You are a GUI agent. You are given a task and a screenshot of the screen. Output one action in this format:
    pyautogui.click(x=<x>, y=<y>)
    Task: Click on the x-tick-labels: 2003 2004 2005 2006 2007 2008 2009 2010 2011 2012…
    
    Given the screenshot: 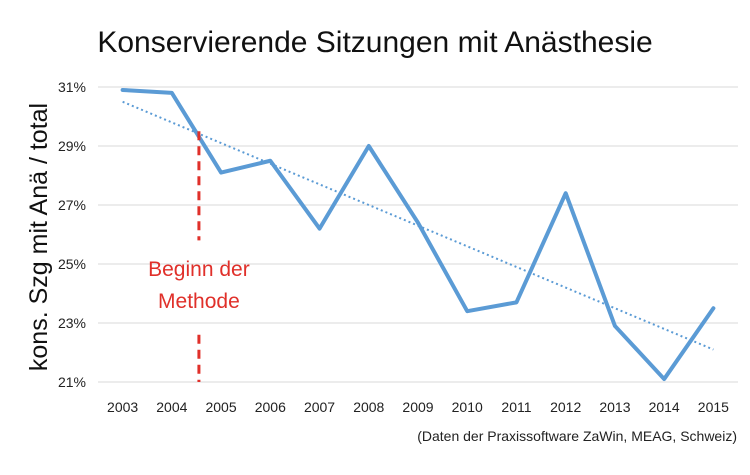 What is the action you would take?
    pyautogui.click(x=418, y=407)
    